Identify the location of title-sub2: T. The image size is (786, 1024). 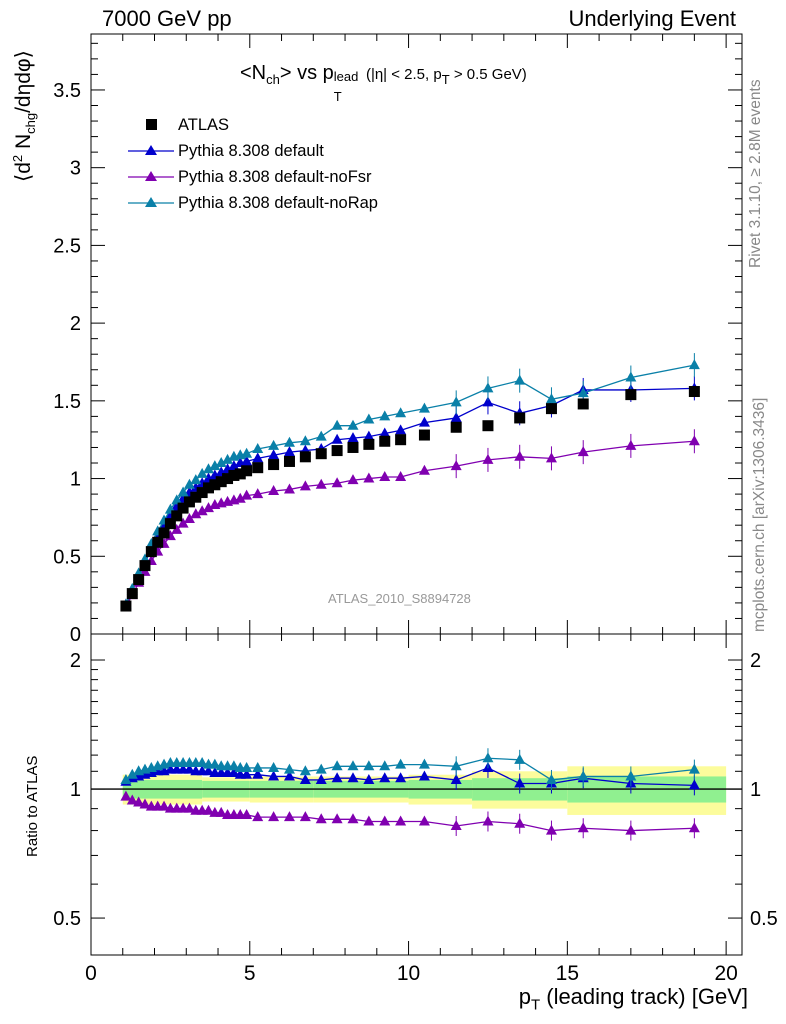
(337, 96).